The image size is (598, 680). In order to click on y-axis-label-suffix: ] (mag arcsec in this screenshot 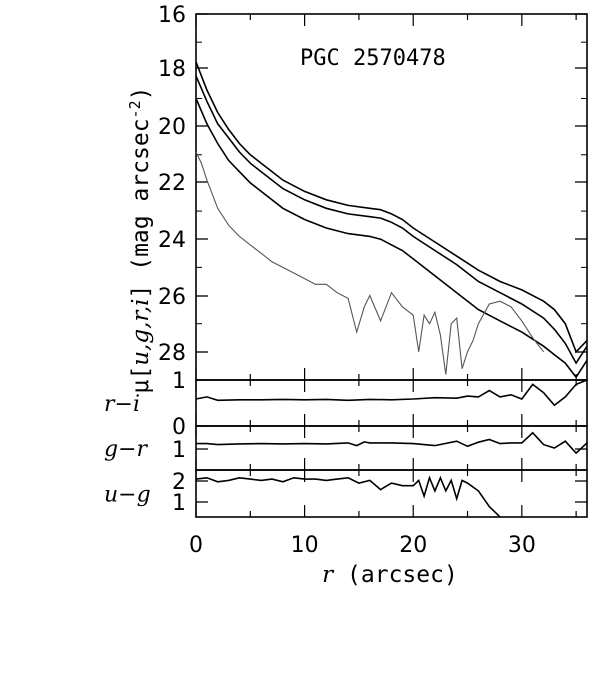, I will do `click(141, 208)`.